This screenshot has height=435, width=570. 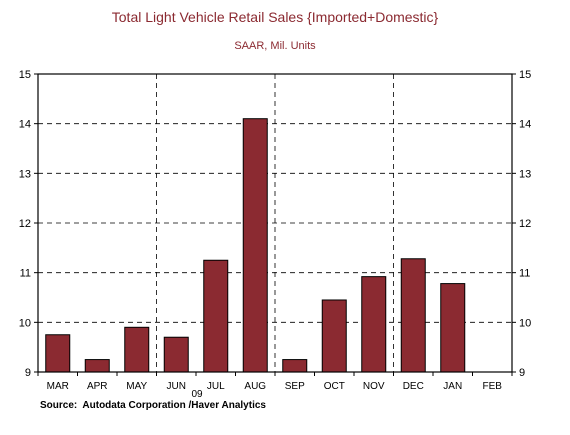 I want to click on x-label-nov: NOV, so click(x=374, y=386).